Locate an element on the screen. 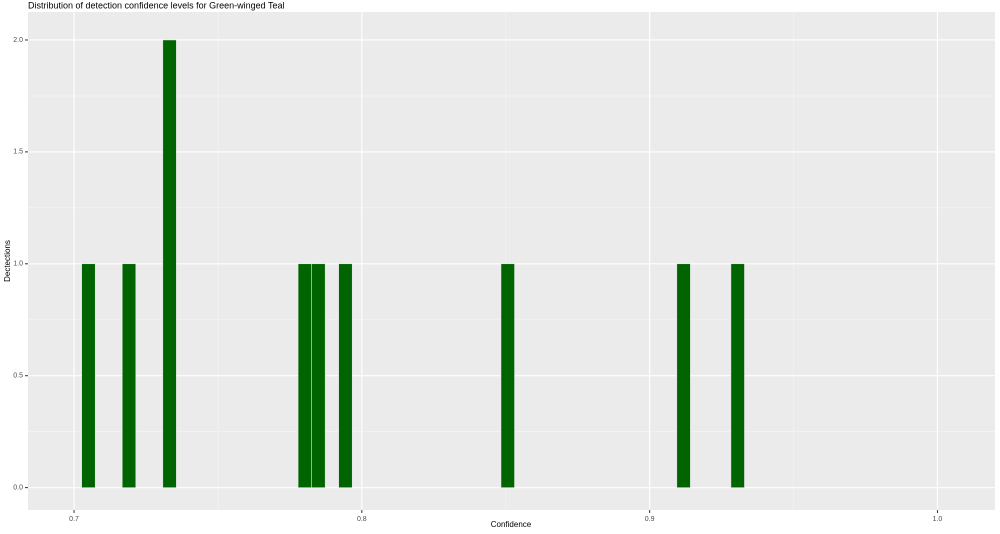 The width and height of the screenshot is (1000, 534). x-axis-label: Confidence is located at coordinates (511, 524).